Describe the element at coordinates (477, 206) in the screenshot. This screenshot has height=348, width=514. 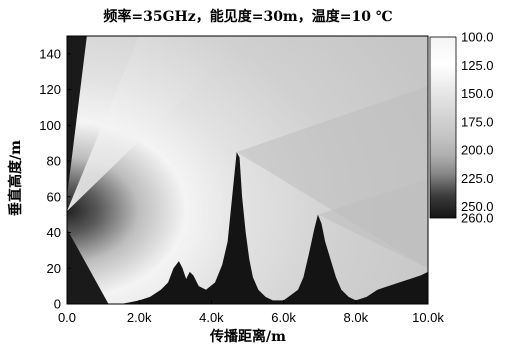
I see `colorbar-tick-label: 250.0` at that location.